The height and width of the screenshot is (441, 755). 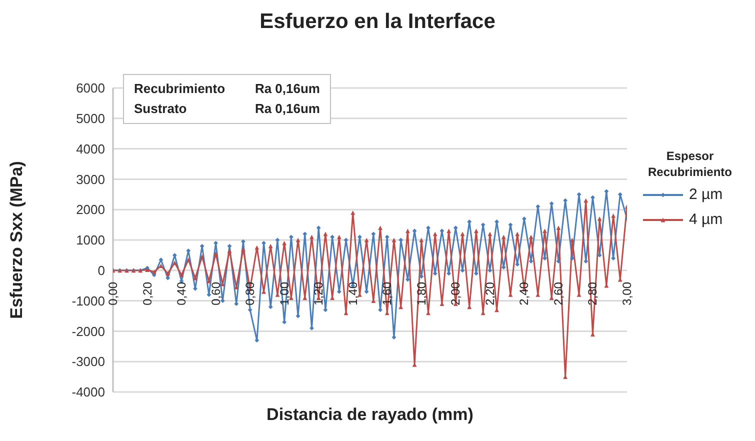 What do you see at coordinates (455, 294) in the screenshot?
I see `x-tick-label: 2,00` at bounding box center [455, 294].